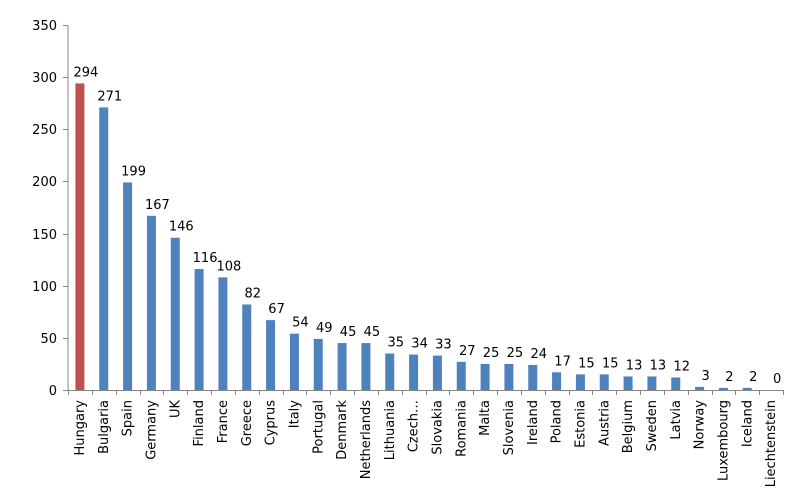 The height and width of the screenshot is (503, 800). What do you see at coordinates (628, 426) in the screenshot?
I see `category-label: Belgium` at bounding box center [628, 426].